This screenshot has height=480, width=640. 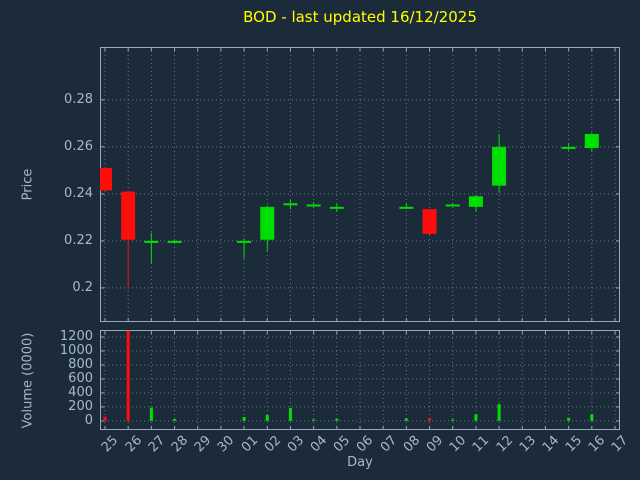 I want to click on volume-tick-label: 200, so click(x=80, y=406).